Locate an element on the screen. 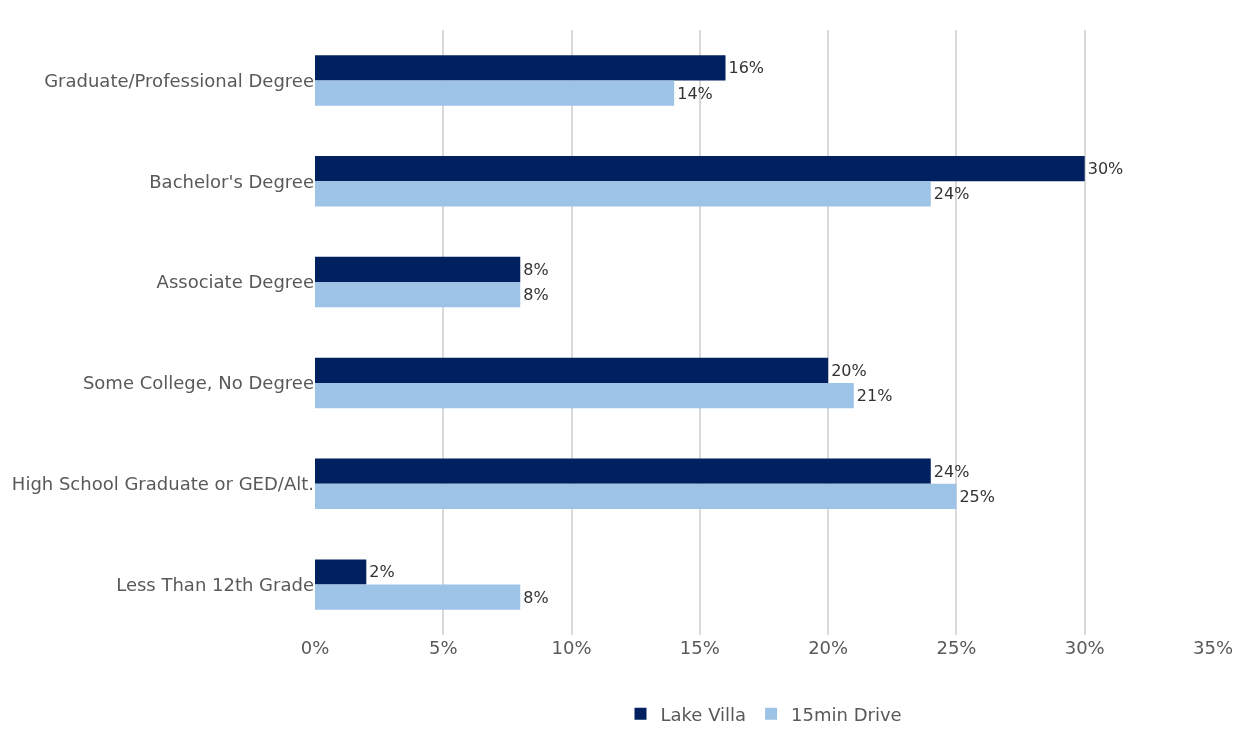  x-tick-label: 5% is located at coordinates (443, 647).